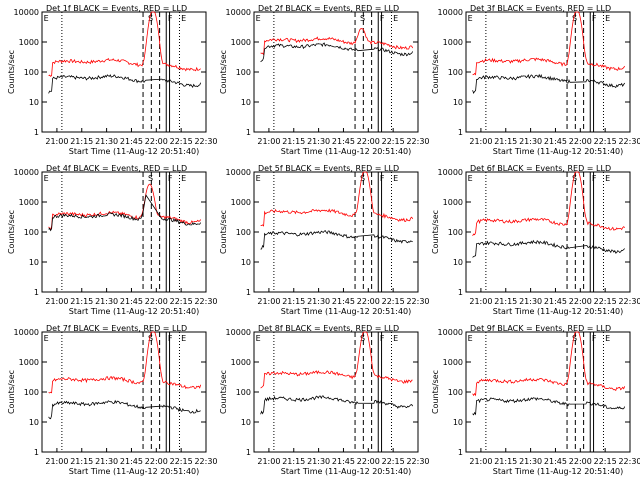 This screenshot has width=640, height=480. What do you see at coordinates (540, 168) in the screenshot?
I see `panel-title: Det 6f BLACK = Events, RED = LLD` at bounding box center [540, 168].